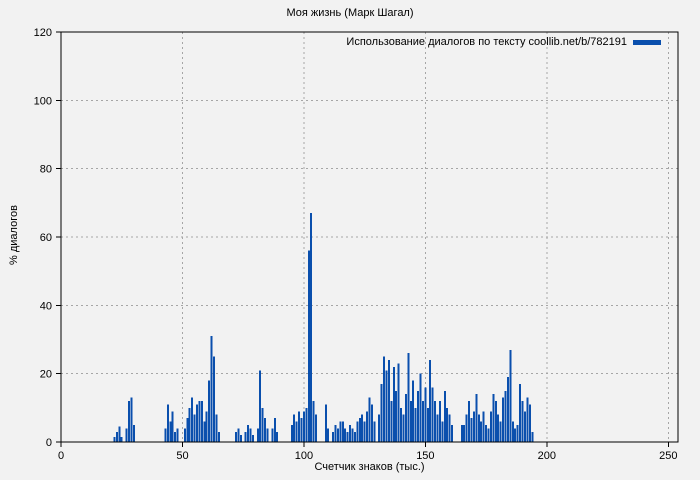 The image size is (700, 480). Describe the element at coordinates (668, 456) in the screenshot. I see `x-tick-label: 250` at that location.